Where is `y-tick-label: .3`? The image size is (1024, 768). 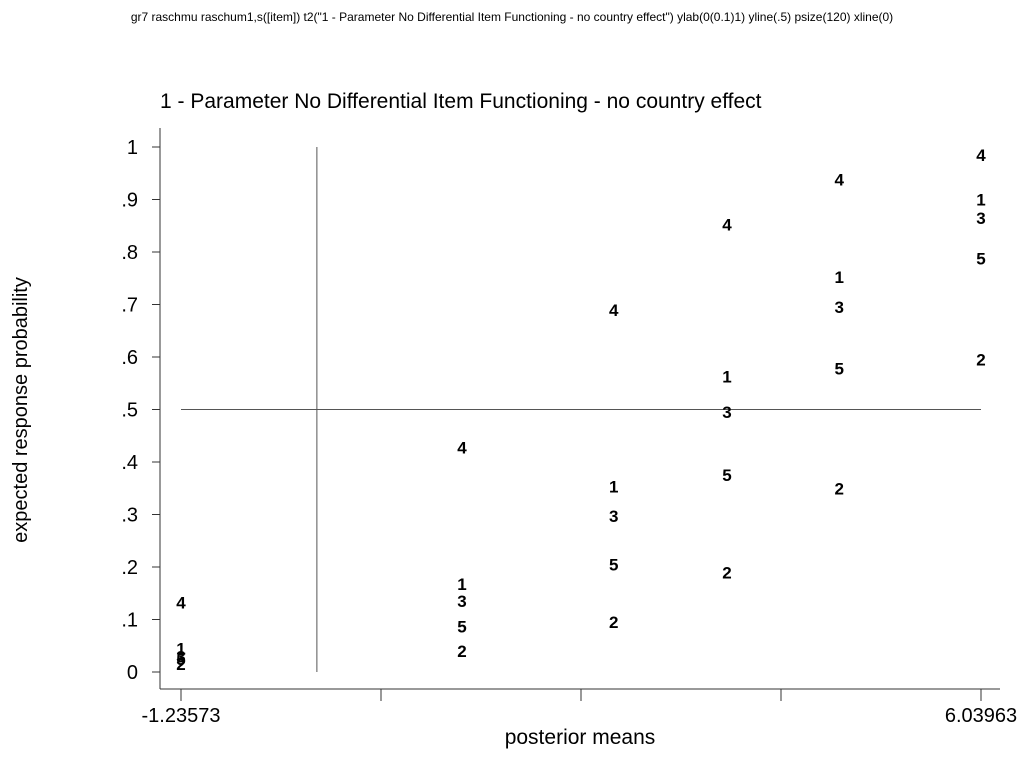 y-tick-label: .3 is located at coordinates (129, 516).